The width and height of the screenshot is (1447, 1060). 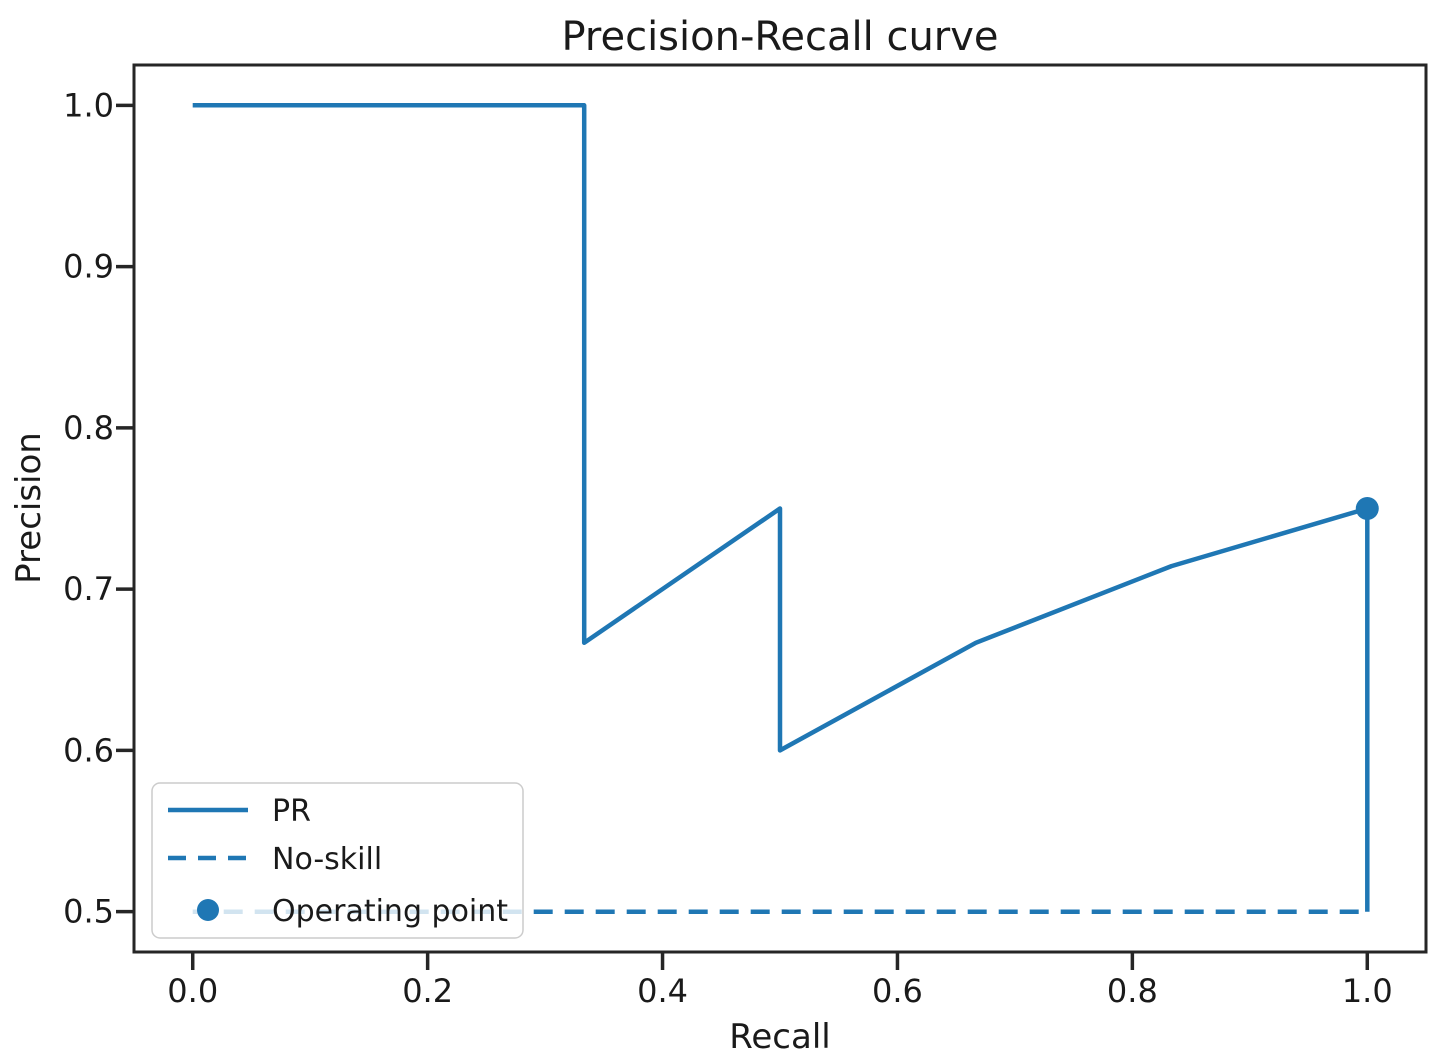 What do you see at coordinates (1132, 991) in the screenshot?
I see `x-tick-label: 0.8` at bounding box center [1132, 991].